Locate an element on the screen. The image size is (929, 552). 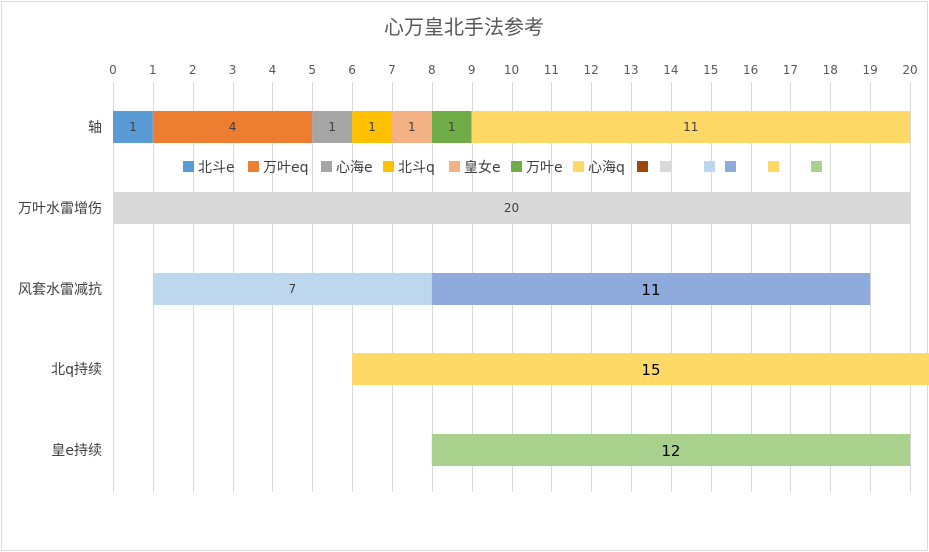
x-tick-label: 19 is located at coordinates (870, 70).